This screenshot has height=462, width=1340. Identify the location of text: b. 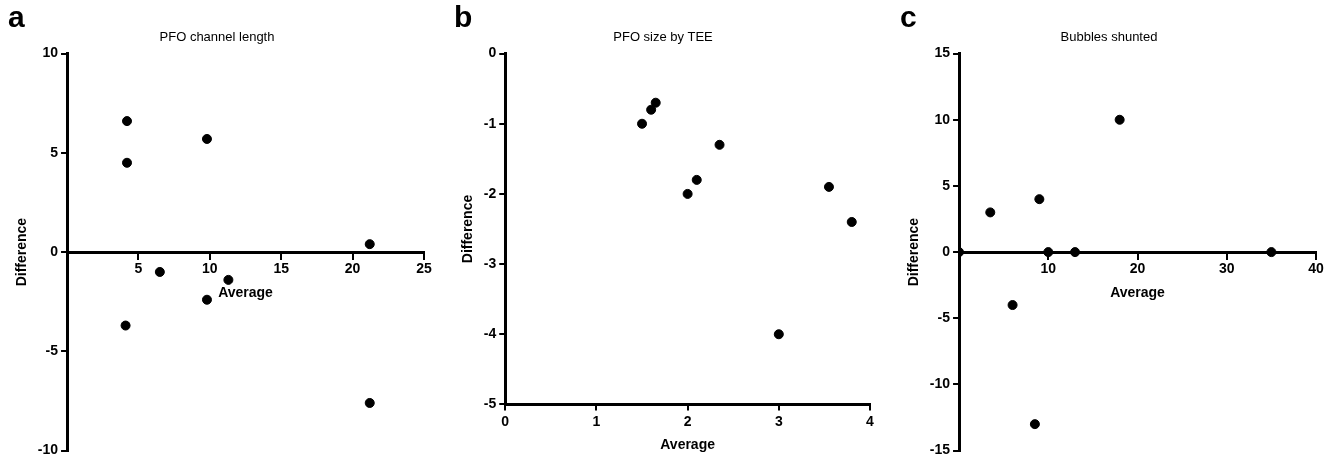
(463, 17).